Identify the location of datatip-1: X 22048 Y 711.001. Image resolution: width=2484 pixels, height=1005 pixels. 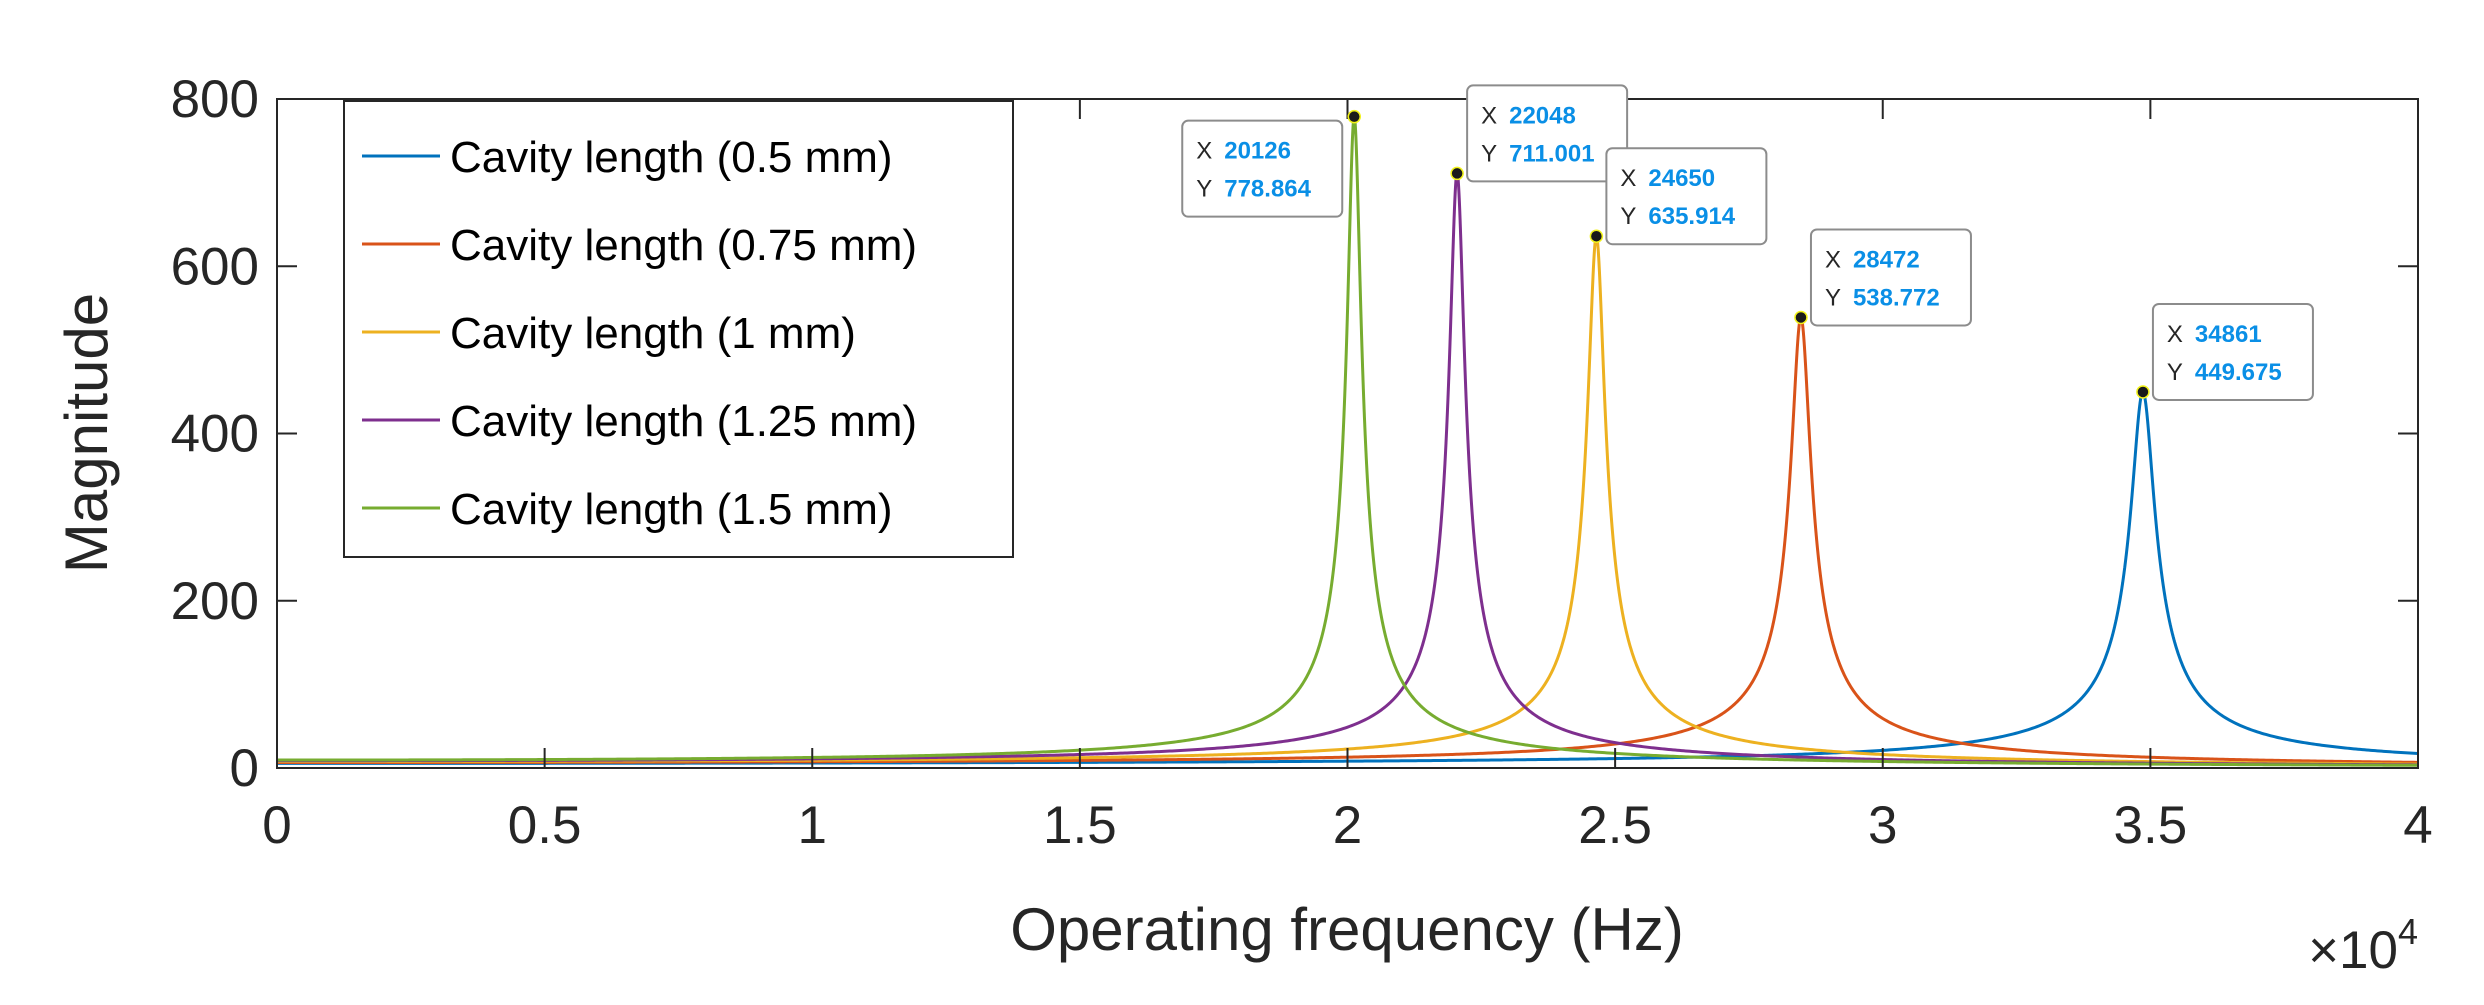
(1539, 133).